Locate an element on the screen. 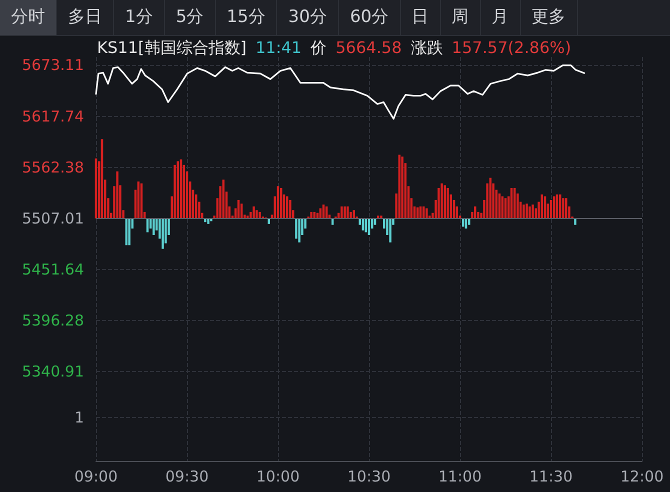 This screenshot has width=670, height=492. y-tick-label: 5562.38 is located at coordinates (53, 167).